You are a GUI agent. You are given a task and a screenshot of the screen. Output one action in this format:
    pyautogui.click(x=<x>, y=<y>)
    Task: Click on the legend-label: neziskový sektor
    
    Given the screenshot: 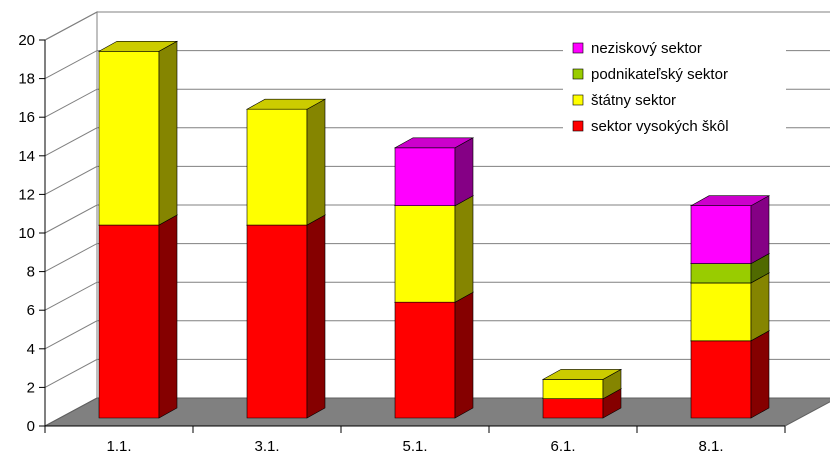 What is the action you would take?
    pyautogui.click(x=646, y=48)
    